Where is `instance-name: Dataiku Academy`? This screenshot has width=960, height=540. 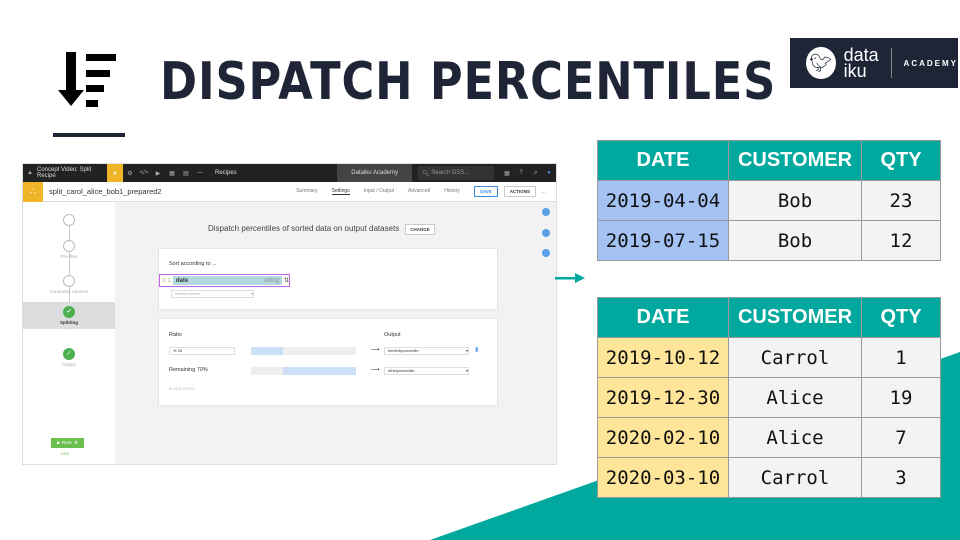 instance-name: Dataiku Academy is located at coordinates (374, 173).